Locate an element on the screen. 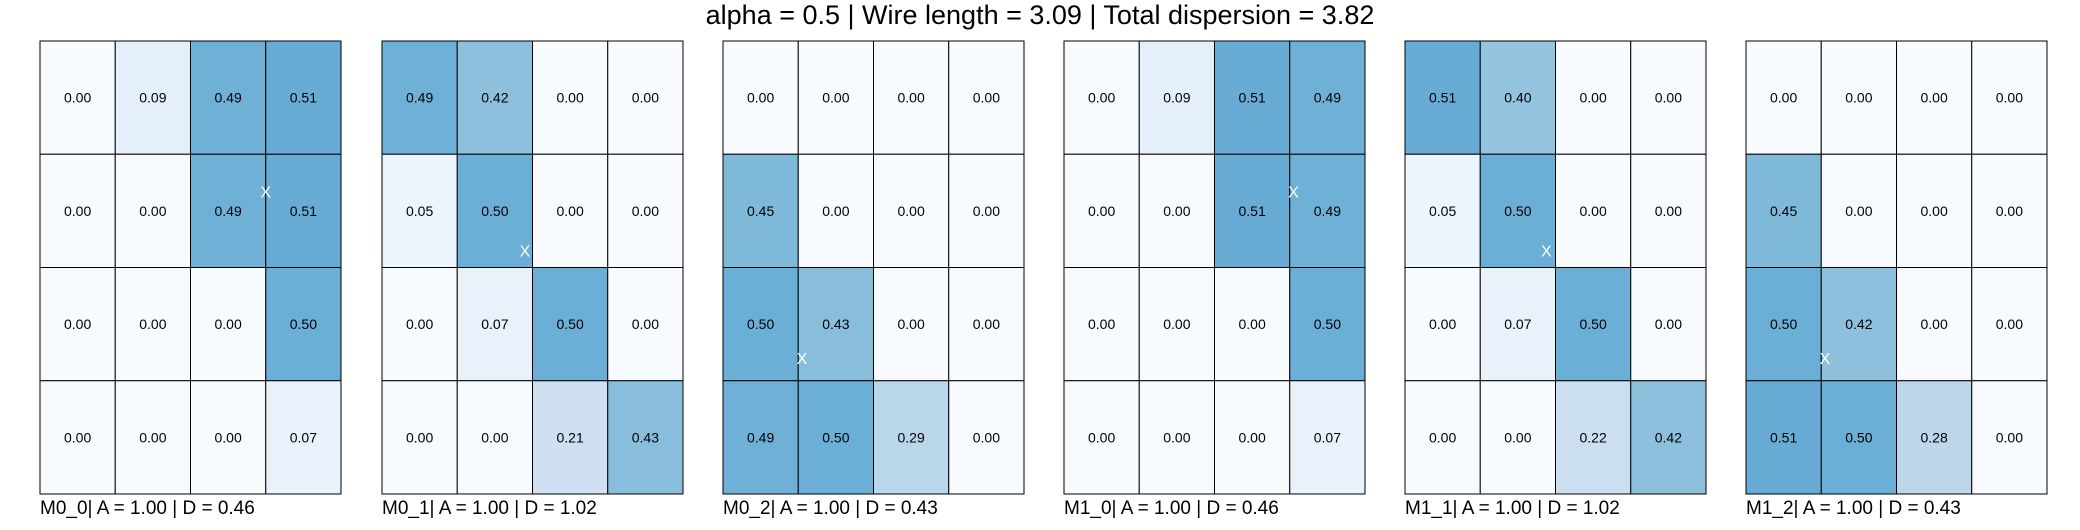 The width and height of the screenshot is (2080, 530). cell-value-label: 0.07 is located at coordinates (494, 324).